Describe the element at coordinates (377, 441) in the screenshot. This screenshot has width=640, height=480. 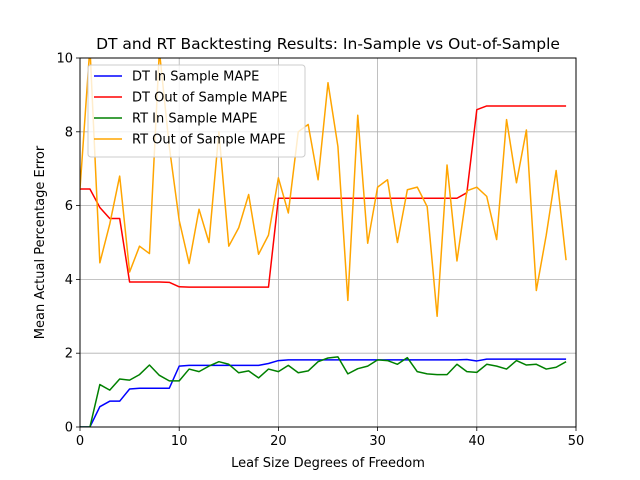
I see `x-tick-label-3: 30` at that location.